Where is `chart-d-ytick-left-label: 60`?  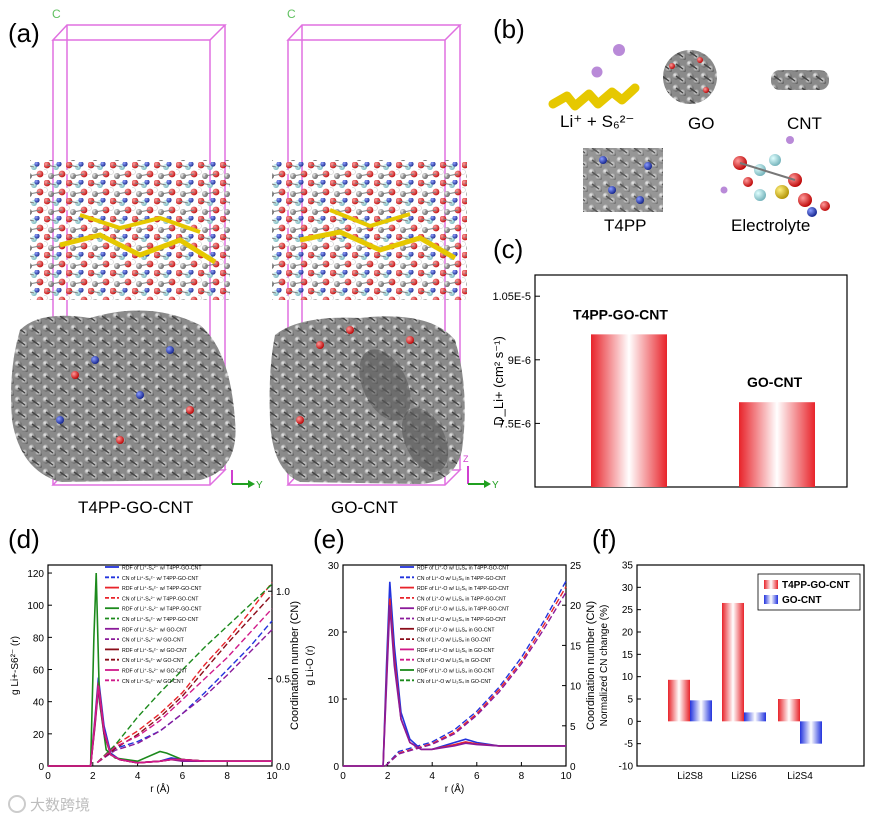 chart-d-ytick-left-label: 60 is located at coordinates (39, 671).